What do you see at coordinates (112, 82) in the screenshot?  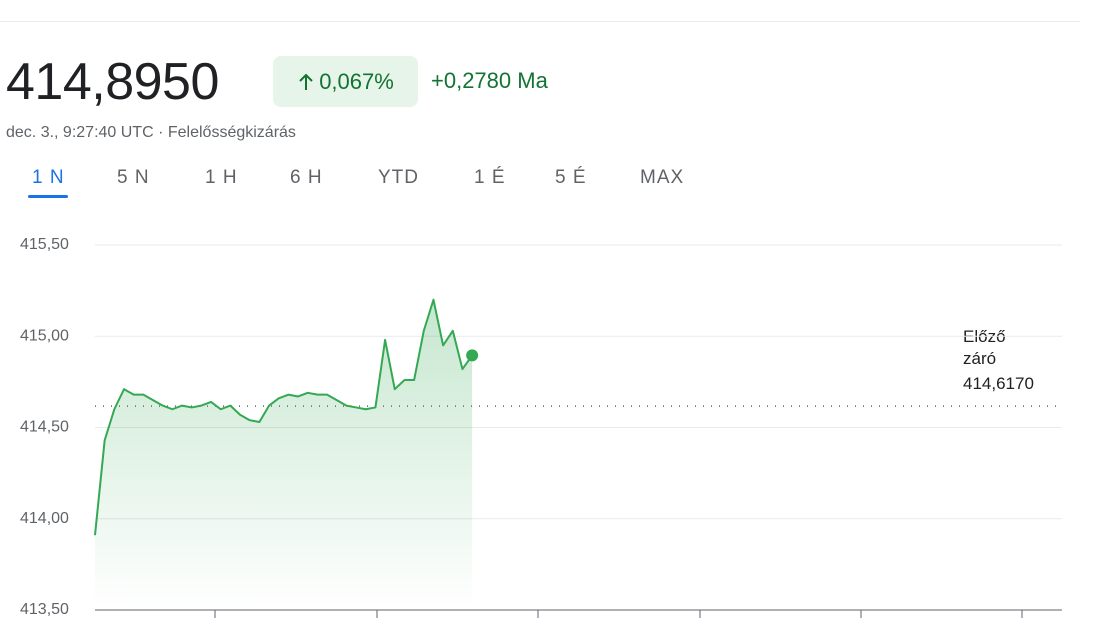 I see `price: 414,8950` at bounding box center [112, 82].